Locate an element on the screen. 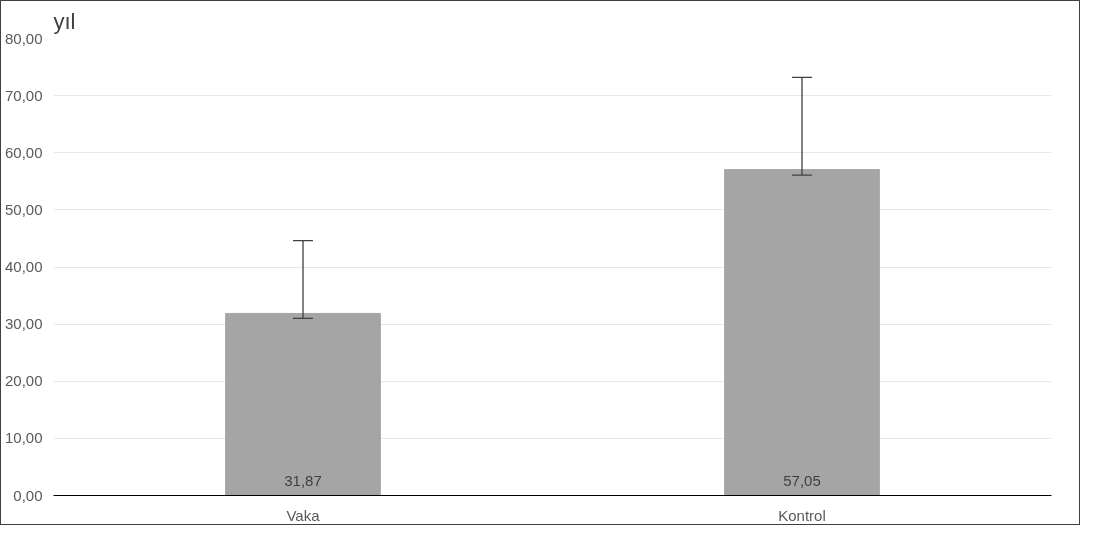 This screenshot has height=541, width=1096. data-label: 57,05 is located at coordinates (802, 480).